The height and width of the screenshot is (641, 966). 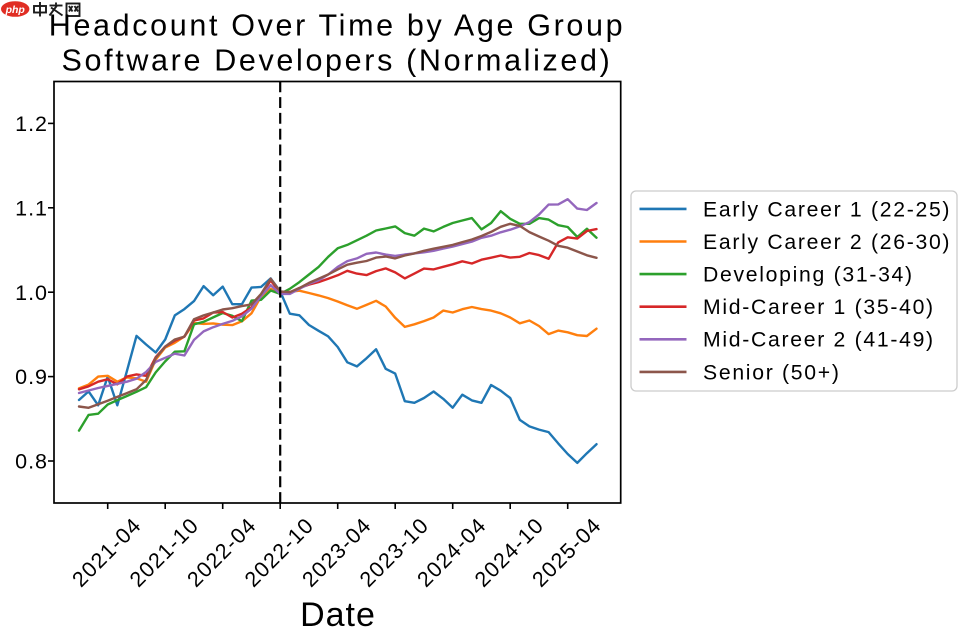 I want to click on svg-text: 1.0, so click(x=31, y=293).